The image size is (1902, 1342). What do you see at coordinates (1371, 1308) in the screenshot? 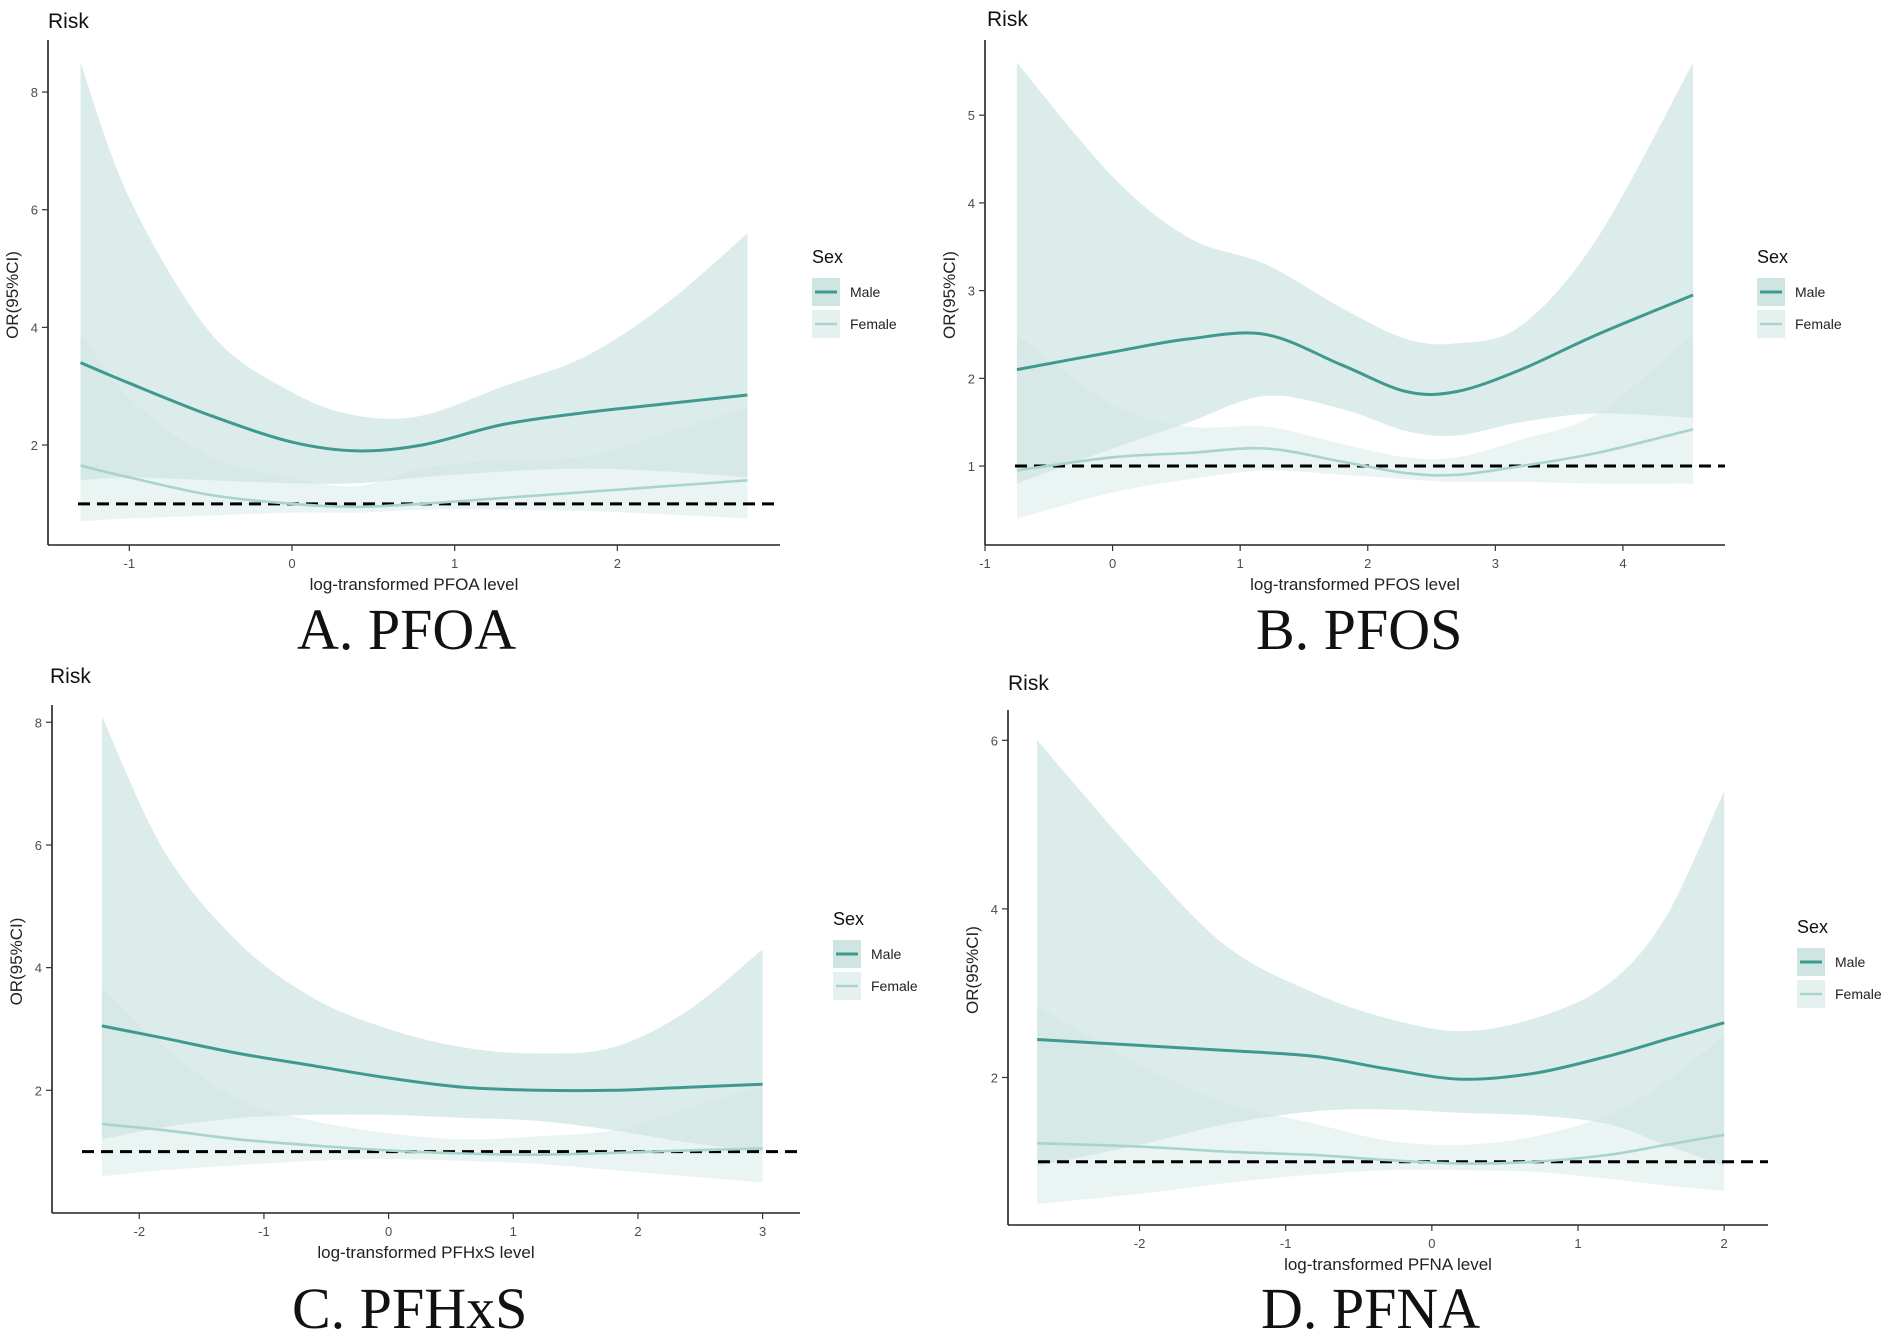
I see `panel-caption-d: D. PFNA` at bounding box center [1371, 1308].